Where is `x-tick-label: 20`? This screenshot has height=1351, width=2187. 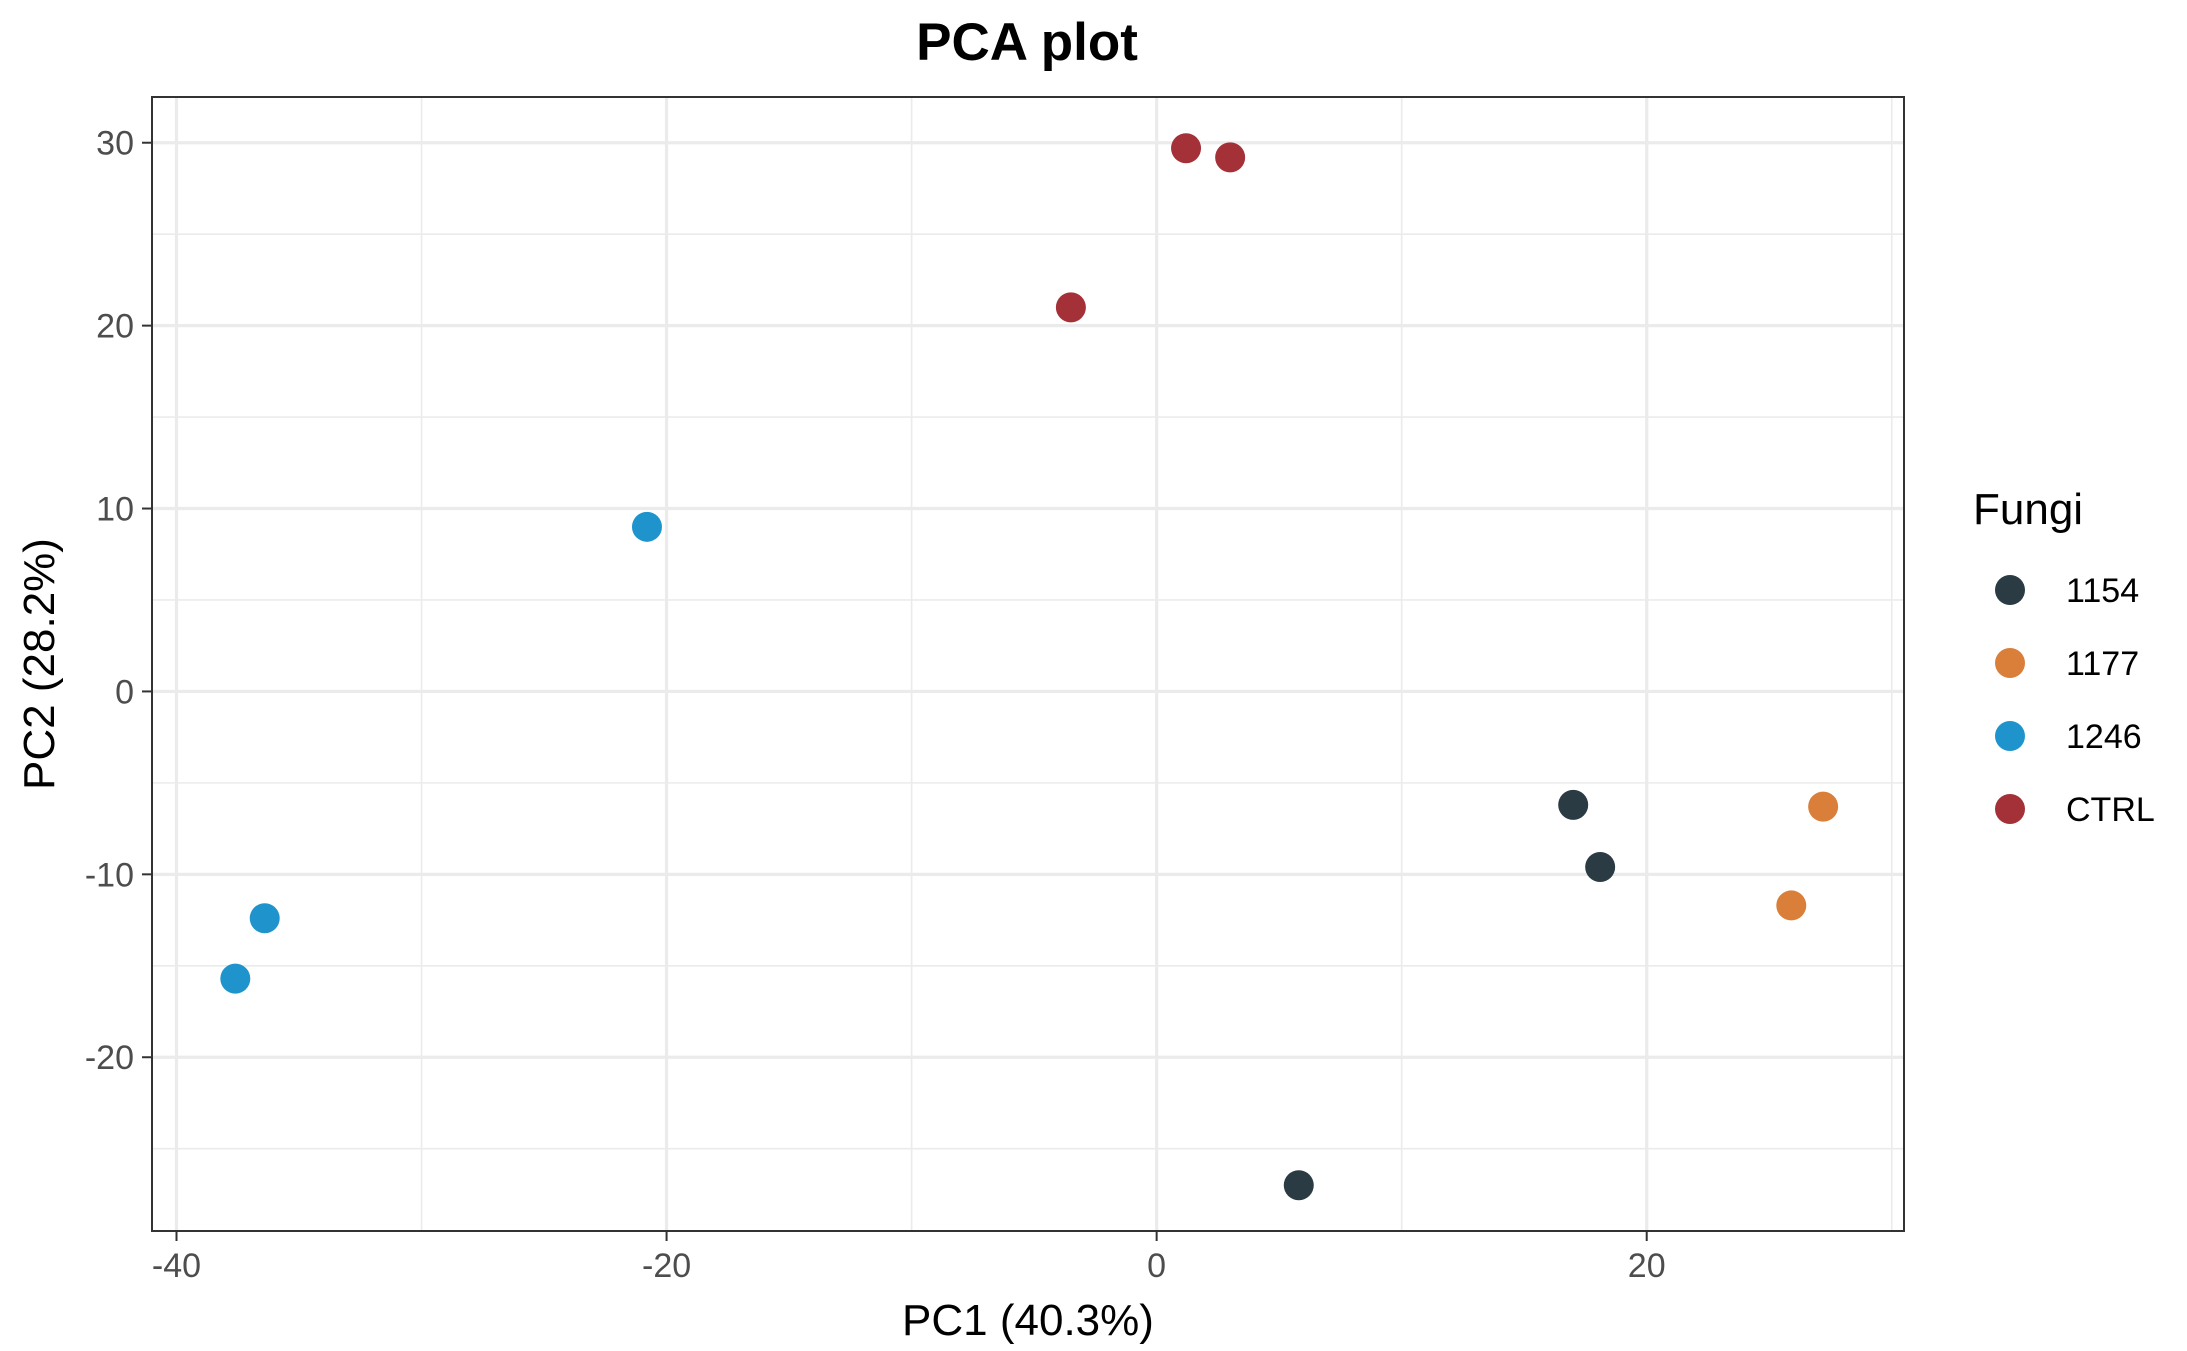 x-tick-label: 20 is located at coordinates (1647, 1266).